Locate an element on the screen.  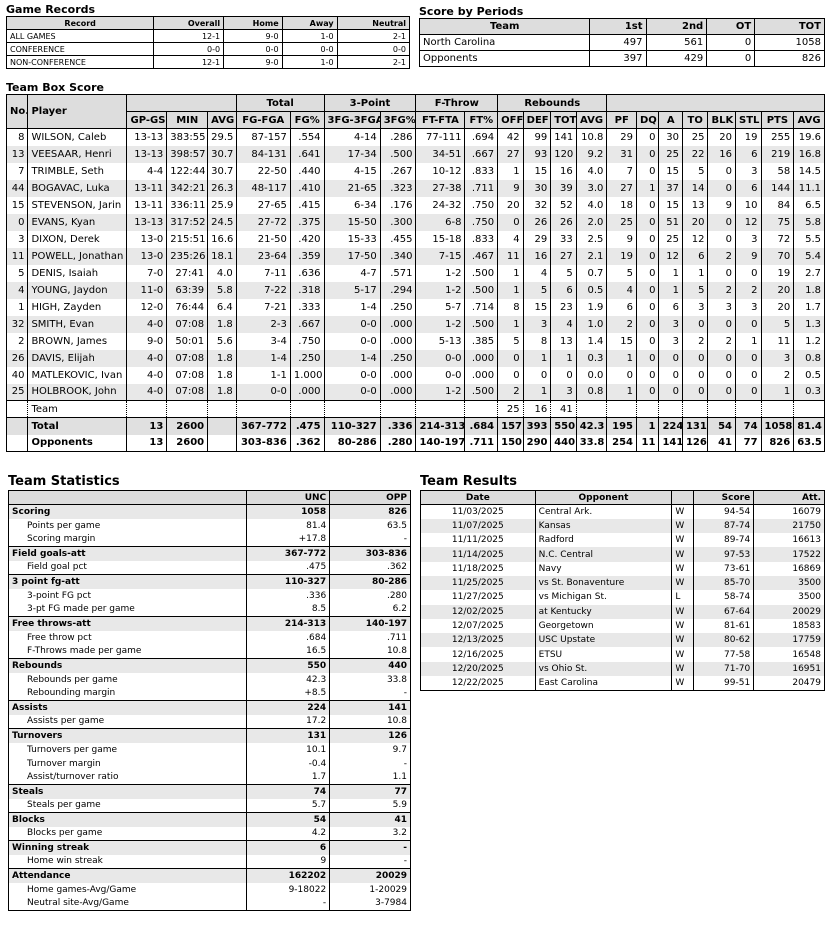
box-score-cell: .280 is located at coordinates (398, 443).